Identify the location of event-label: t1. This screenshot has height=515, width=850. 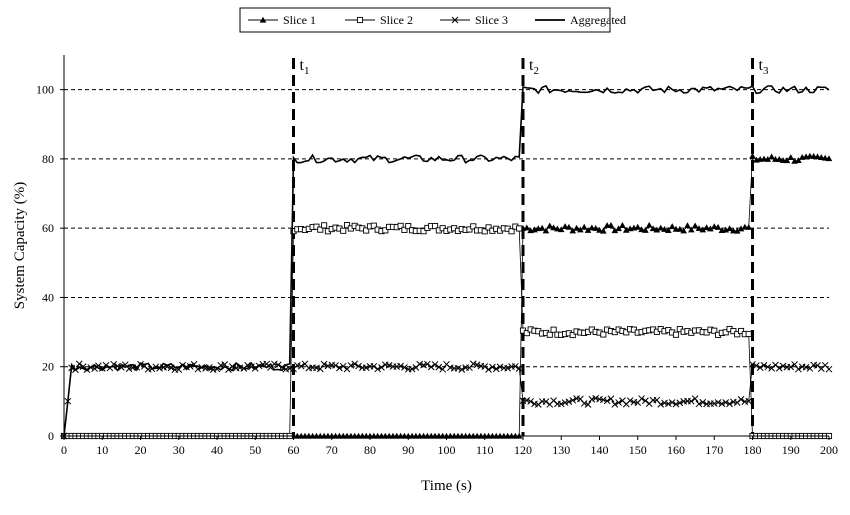
(305, 67).